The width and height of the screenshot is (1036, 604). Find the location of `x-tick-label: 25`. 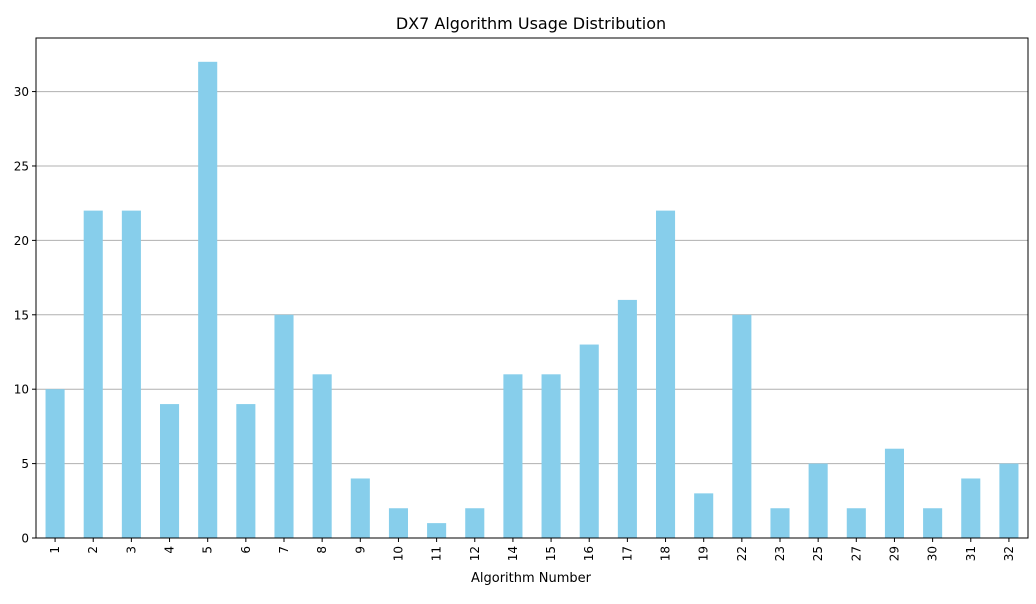

x-tick-label: 25 is located at coordinates (818, 553).